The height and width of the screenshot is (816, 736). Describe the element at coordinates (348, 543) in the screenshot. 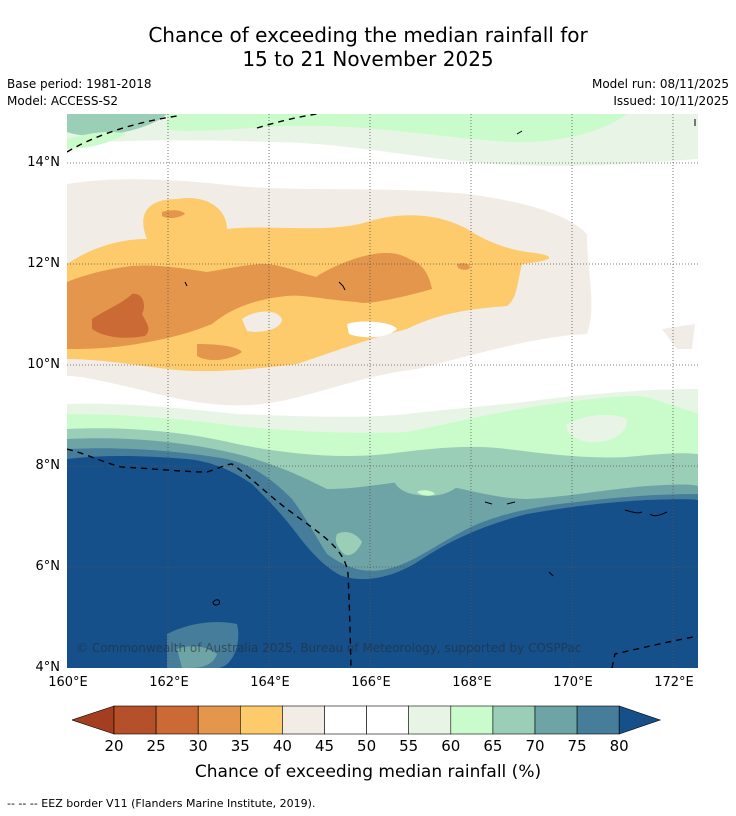

I see `patch-65-70-south` at that location.